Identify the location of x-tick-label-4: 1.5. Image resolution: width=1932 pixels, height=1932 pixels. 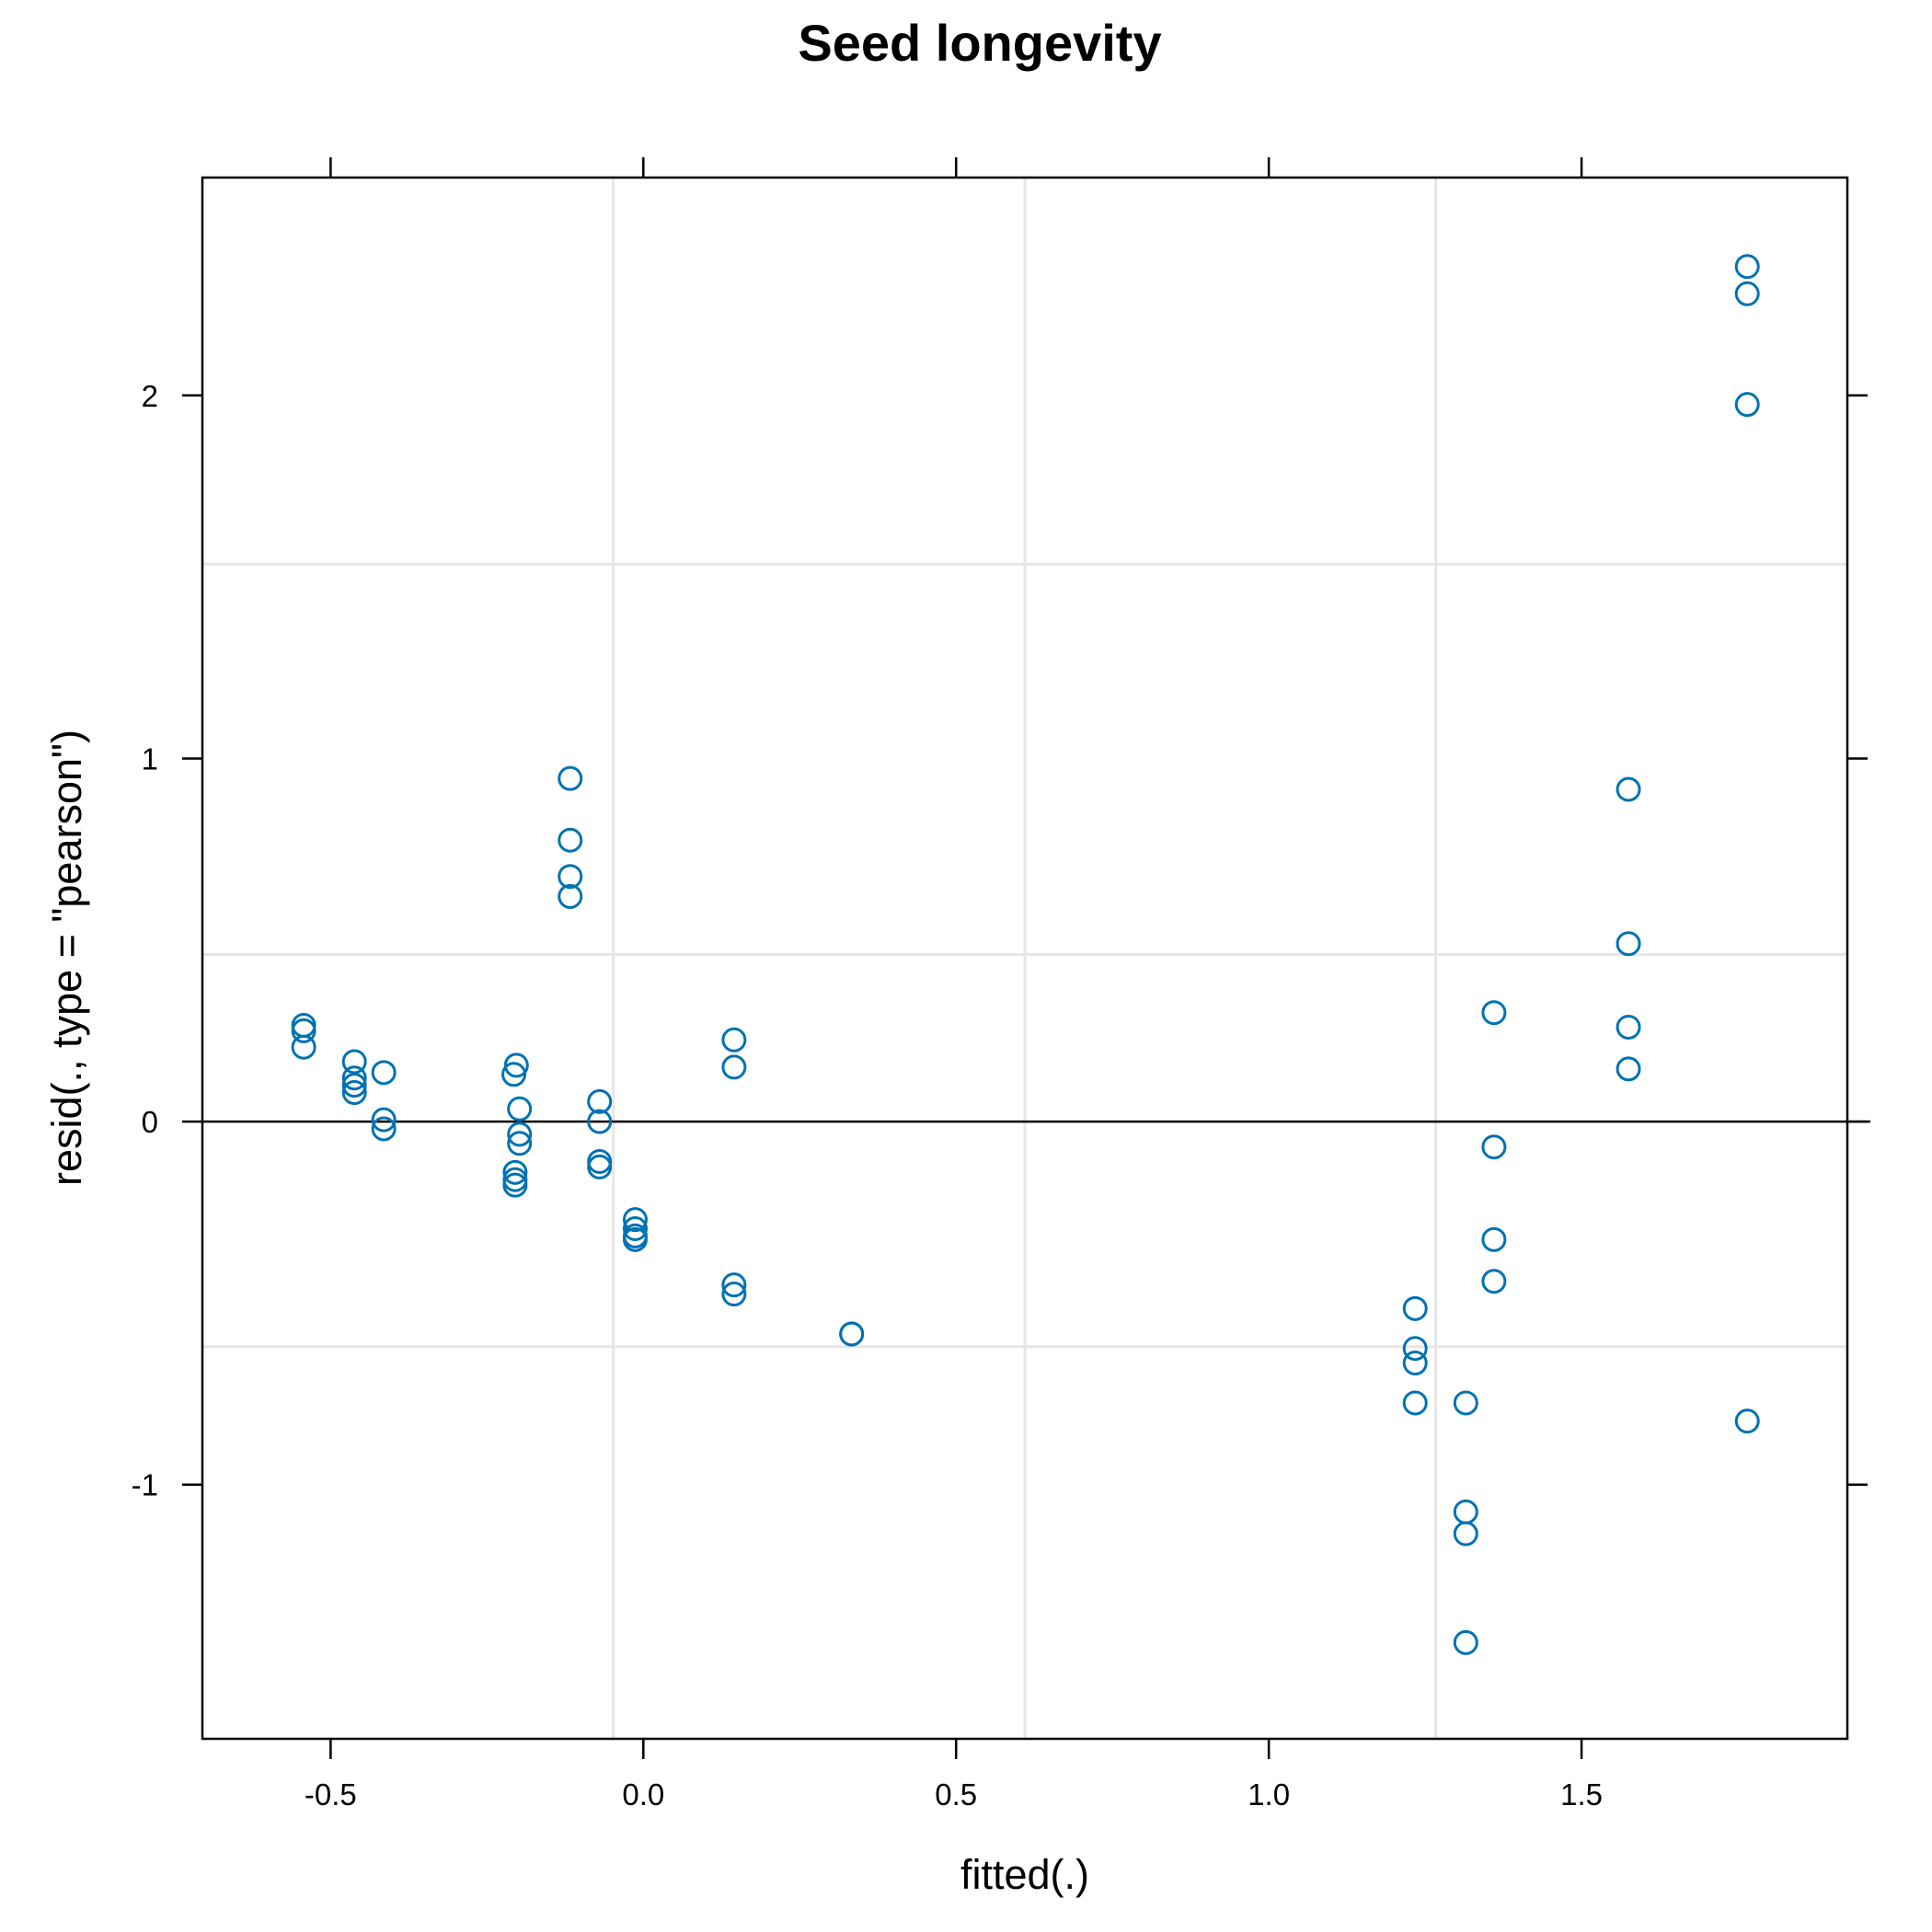
(1581, 1794).